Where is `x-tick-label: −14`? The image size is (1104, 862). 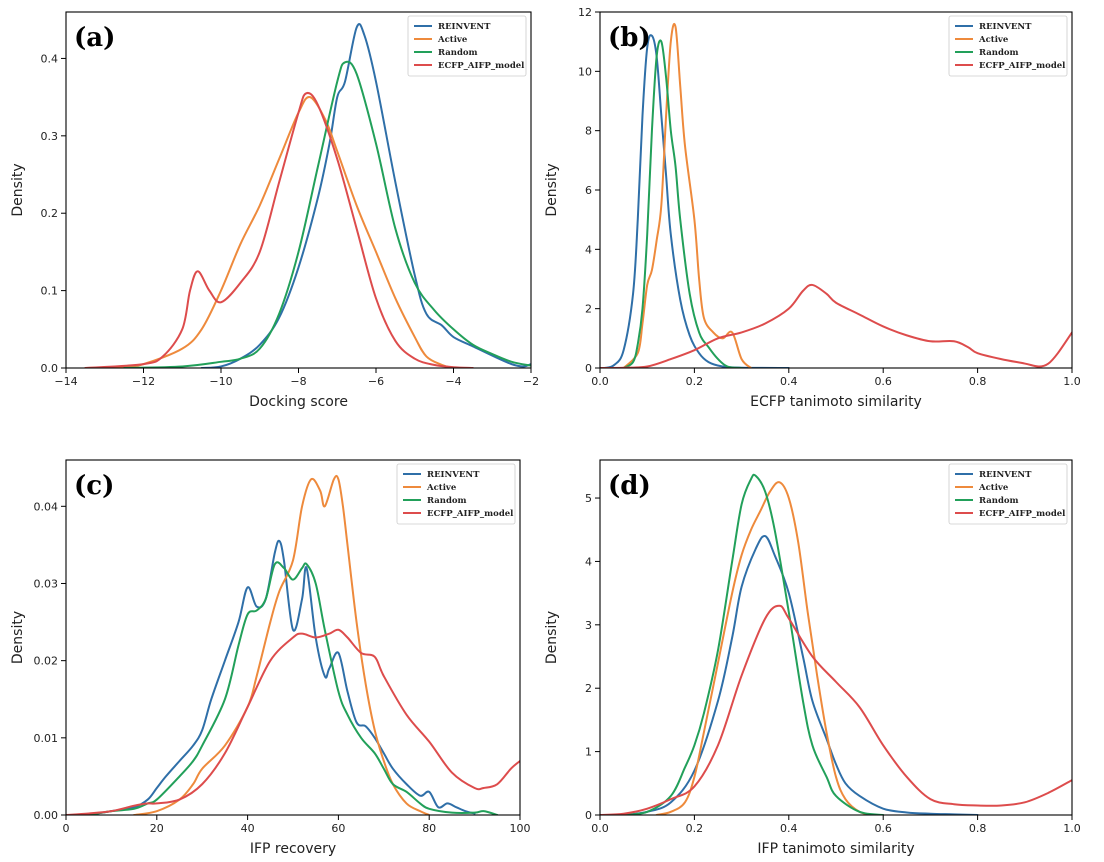
x-tick-label: −14 is located at coordinates (65, 381).